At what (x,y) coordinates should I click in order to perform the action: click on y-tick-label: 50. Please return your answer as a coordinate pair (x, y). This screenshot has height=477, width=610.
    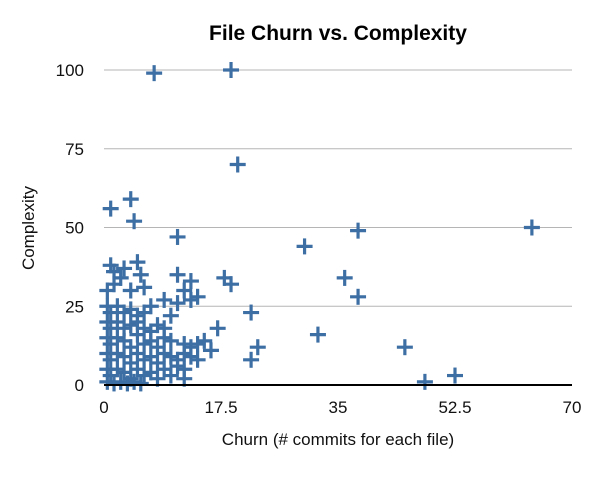
    Looking at the image, I should click on (74, 228).